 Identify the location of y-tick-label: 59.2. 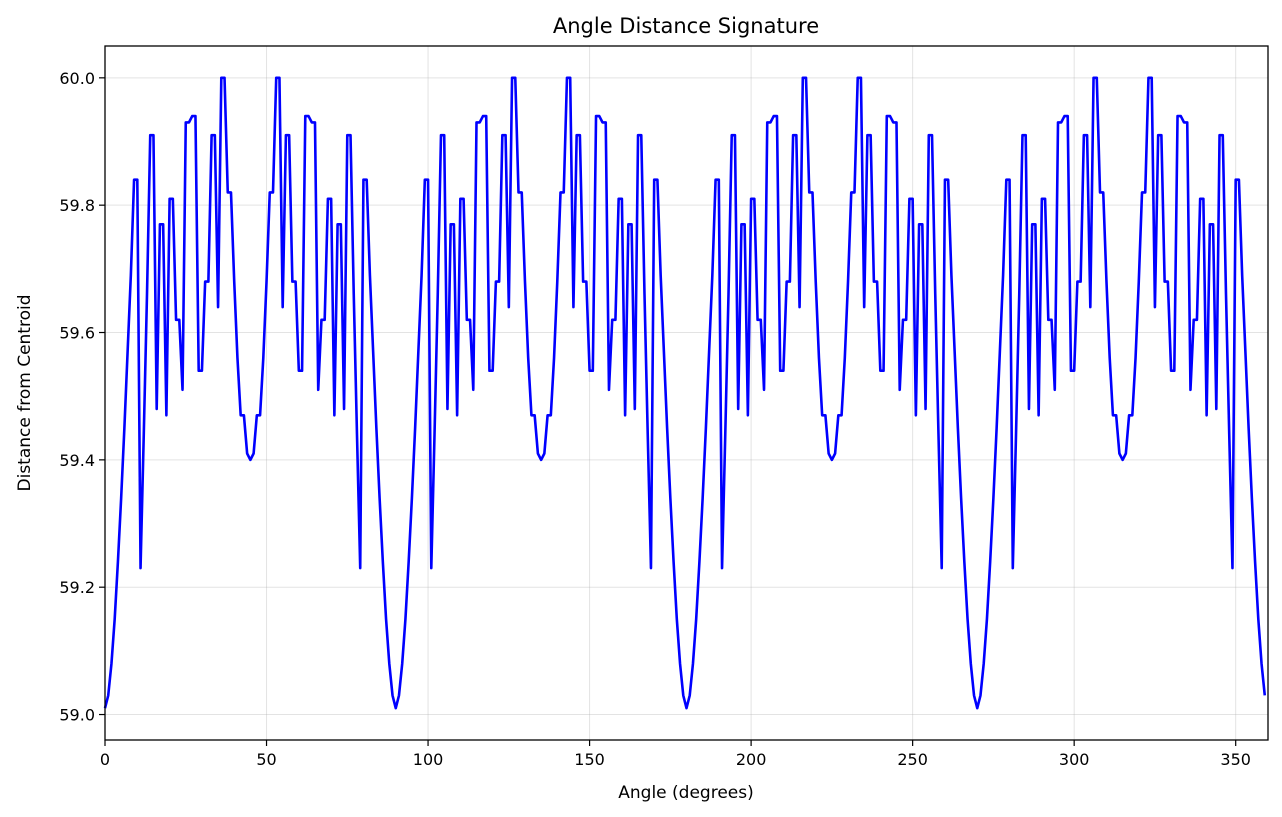
(77, 587).